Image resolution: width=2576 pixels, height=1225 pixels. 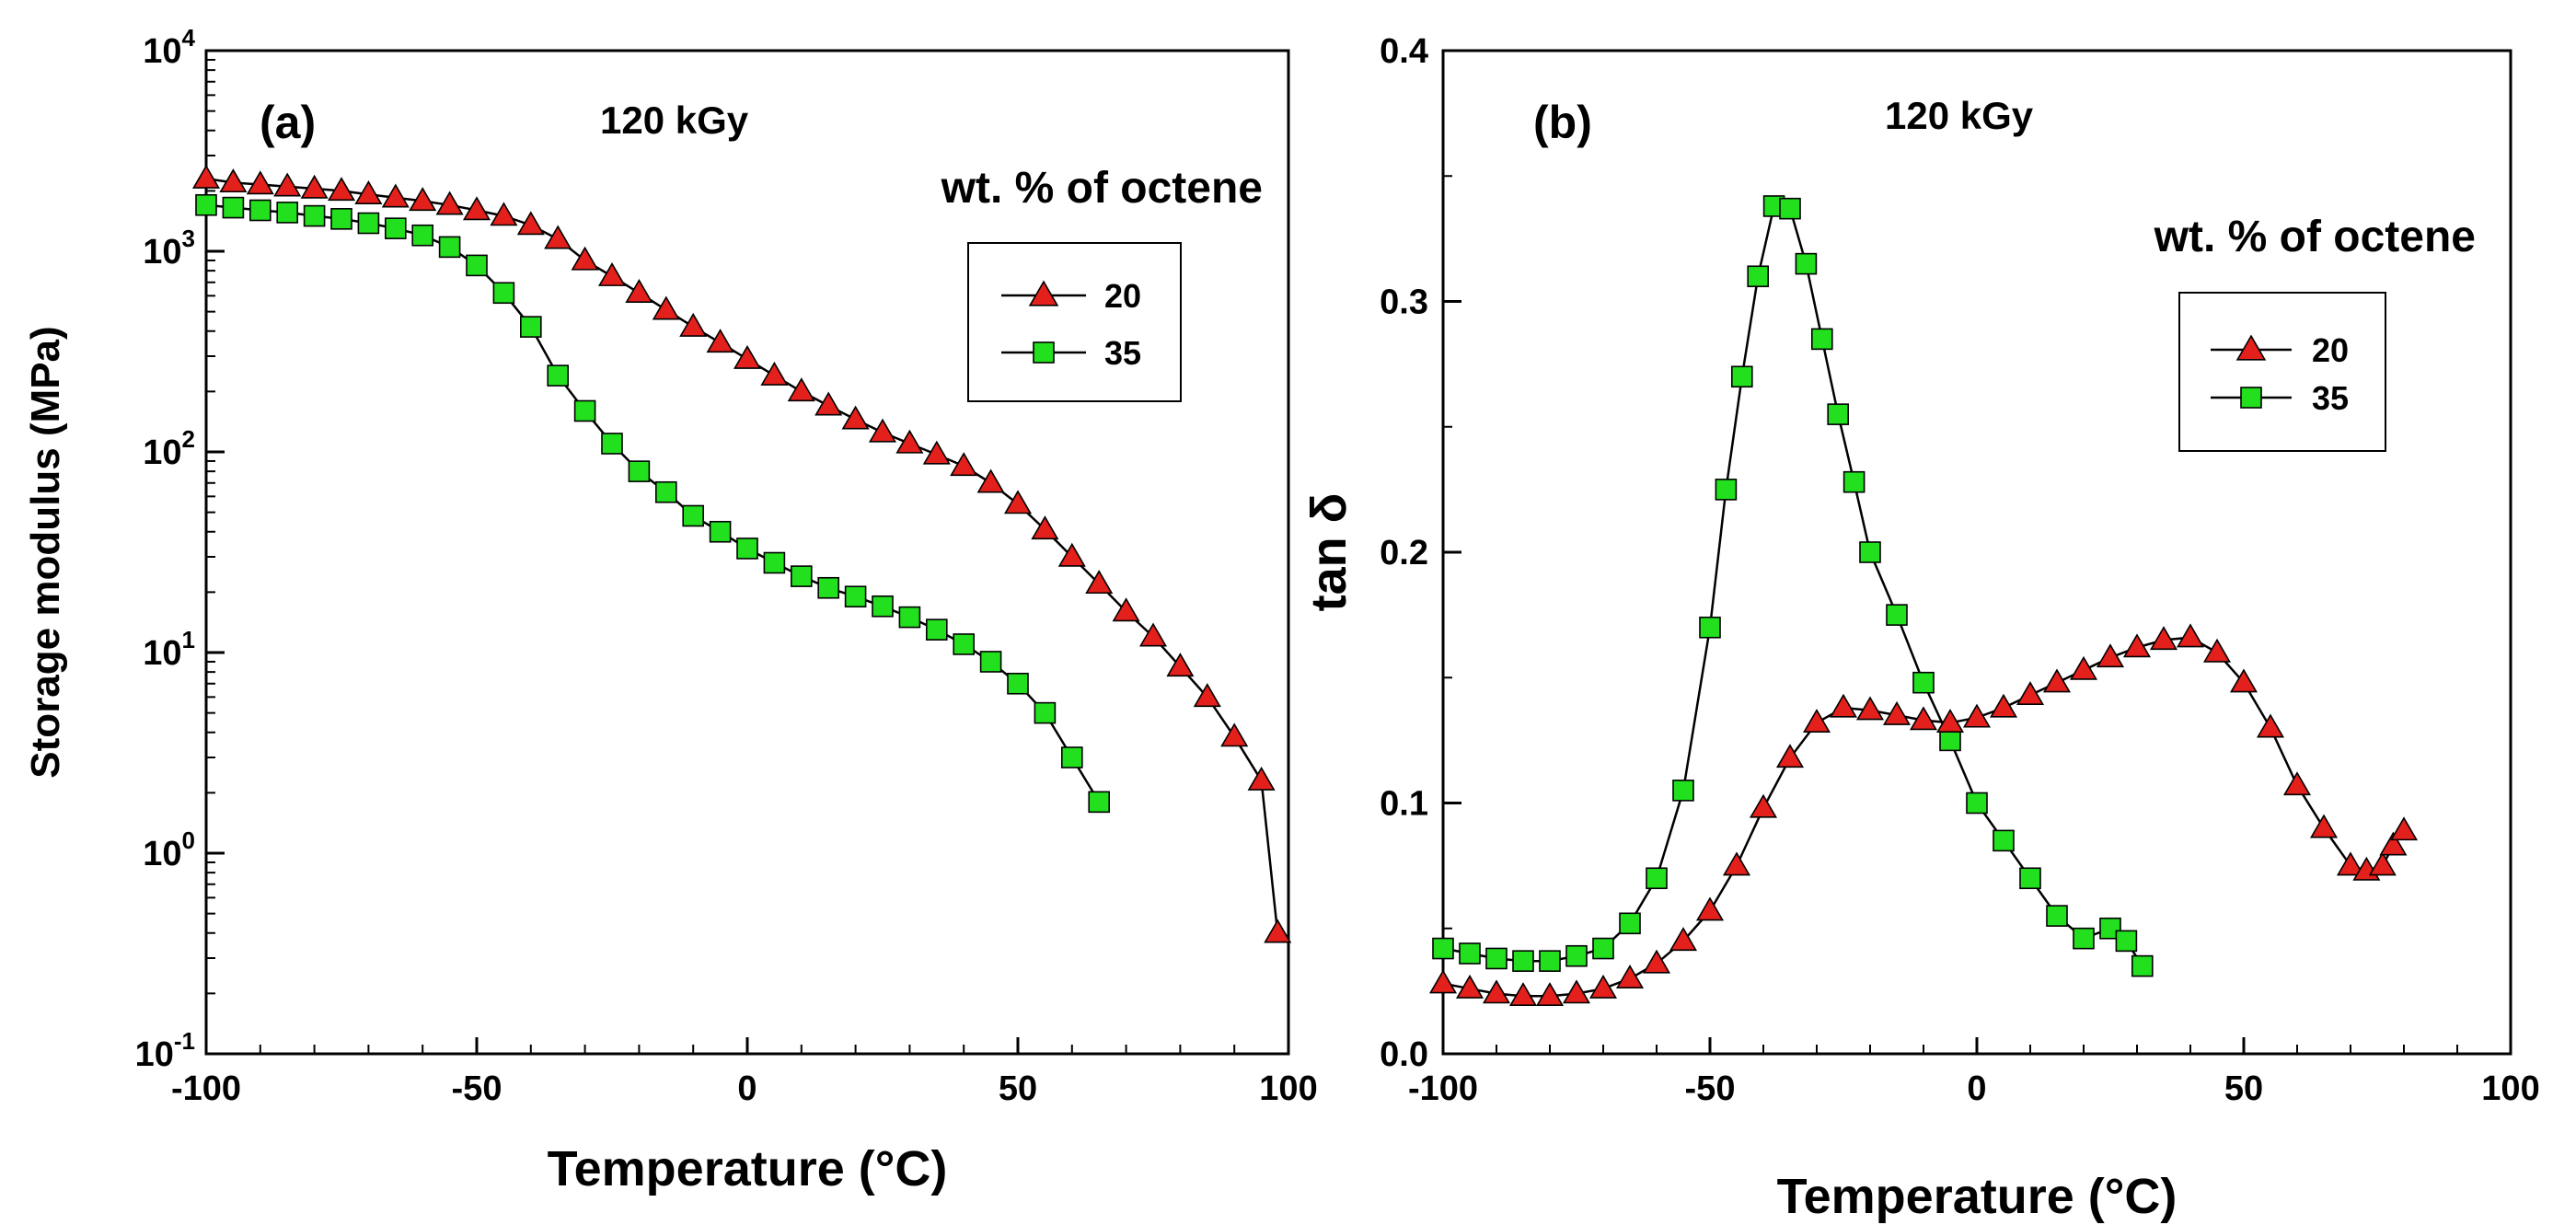 I want to click on panel-b-y-tick-label: 0.2, so click(x=1404, y=553).